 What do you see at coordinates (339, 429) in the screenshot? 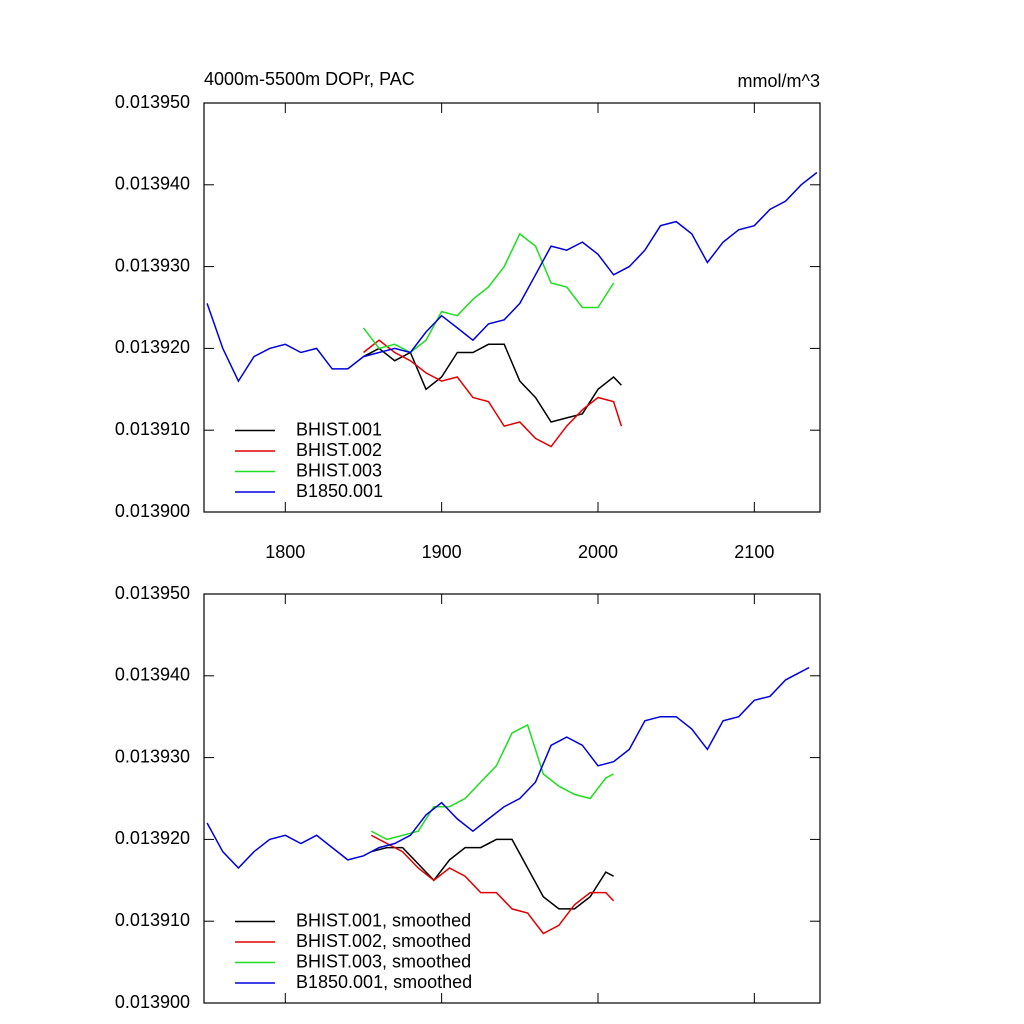
I see `legend-label: BHIST.001` at bounding box center [339, 429].